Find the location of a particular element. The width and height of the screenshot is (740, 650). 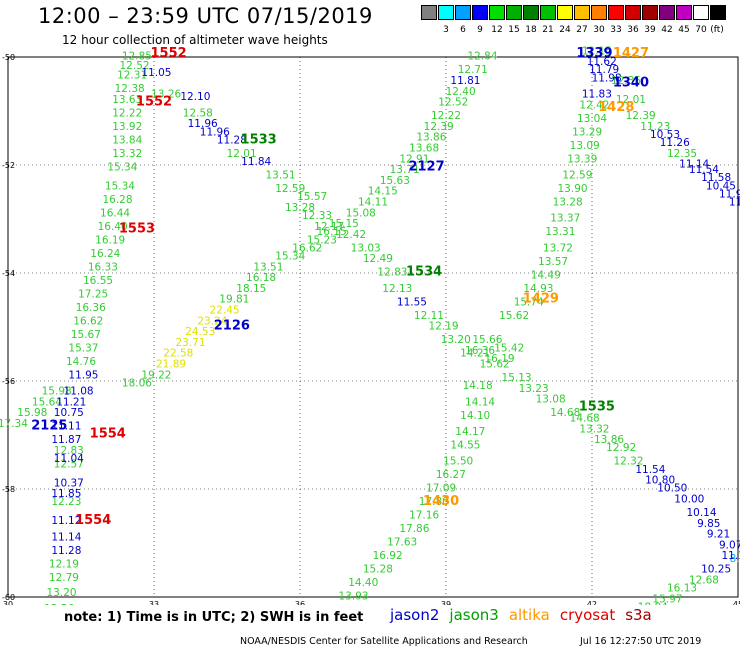

wave-height-label: 15.57 is located at coordinates (312, 197).